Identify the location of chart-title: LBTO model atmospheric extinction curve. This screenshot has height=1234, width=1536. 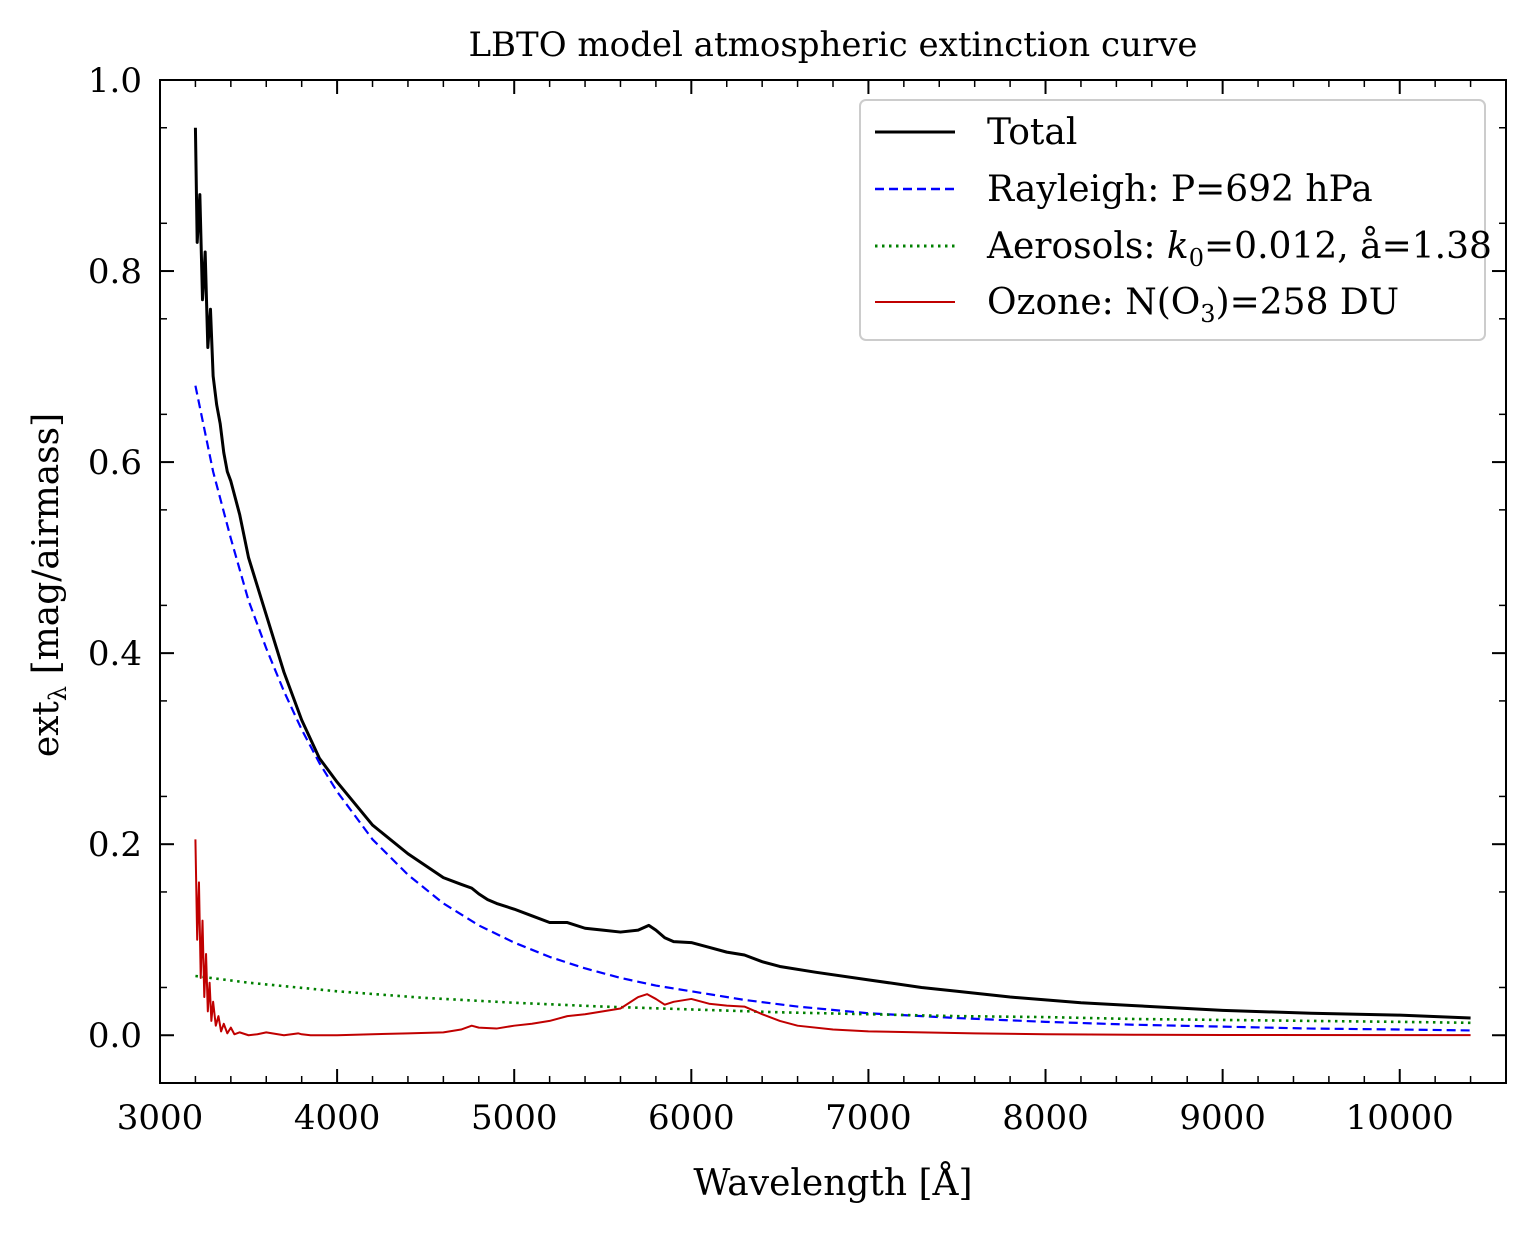
(832, 45).